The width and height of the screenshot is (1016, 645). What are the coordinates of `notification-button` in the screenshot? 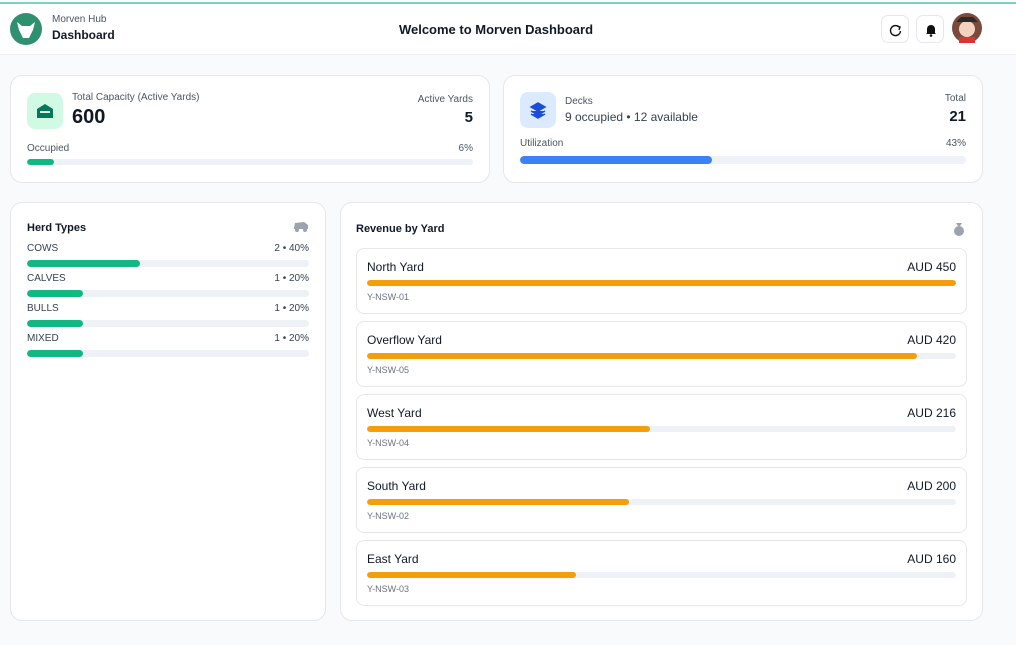 It's located at (930, 29).